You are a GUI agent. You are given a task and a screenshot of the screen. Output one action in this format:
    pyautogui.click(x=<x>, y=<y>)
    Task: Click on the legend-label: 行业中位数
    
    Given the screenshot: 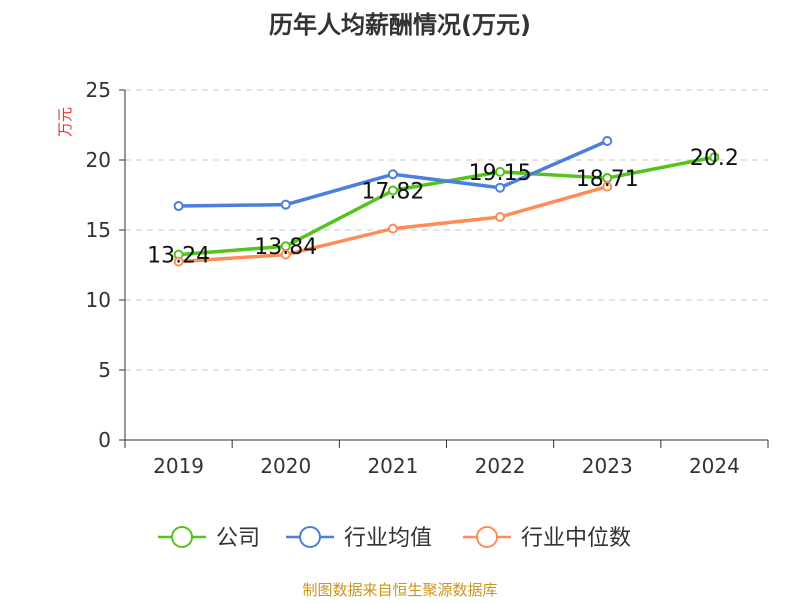 What is the action you would take?
    pyautogui.click(x=576, y=538)
    